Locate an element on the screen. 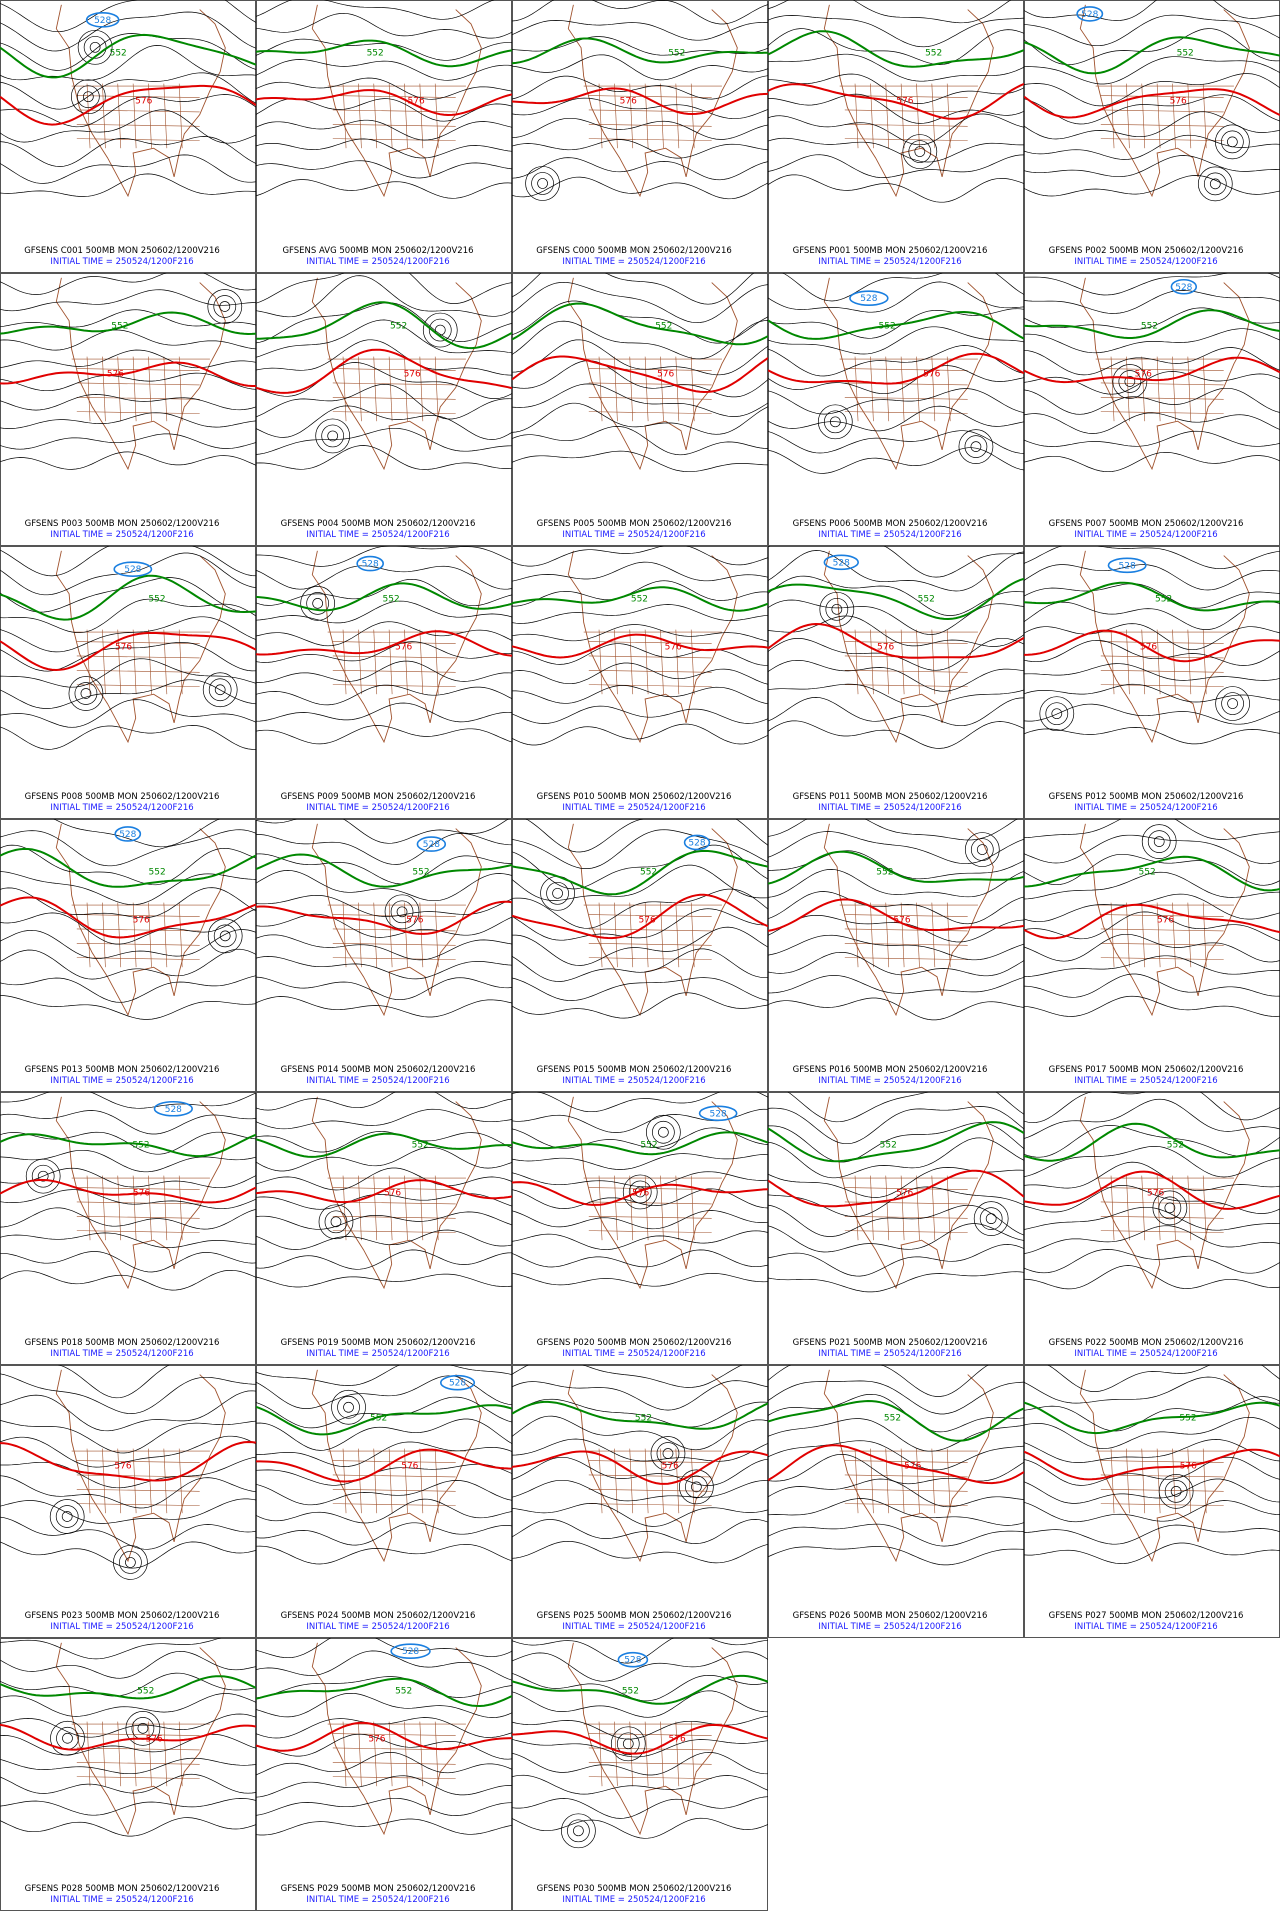  panel-title: GFSENS P013 500MB MON 250602/1200V216 is located at coordinates (122, 1070).